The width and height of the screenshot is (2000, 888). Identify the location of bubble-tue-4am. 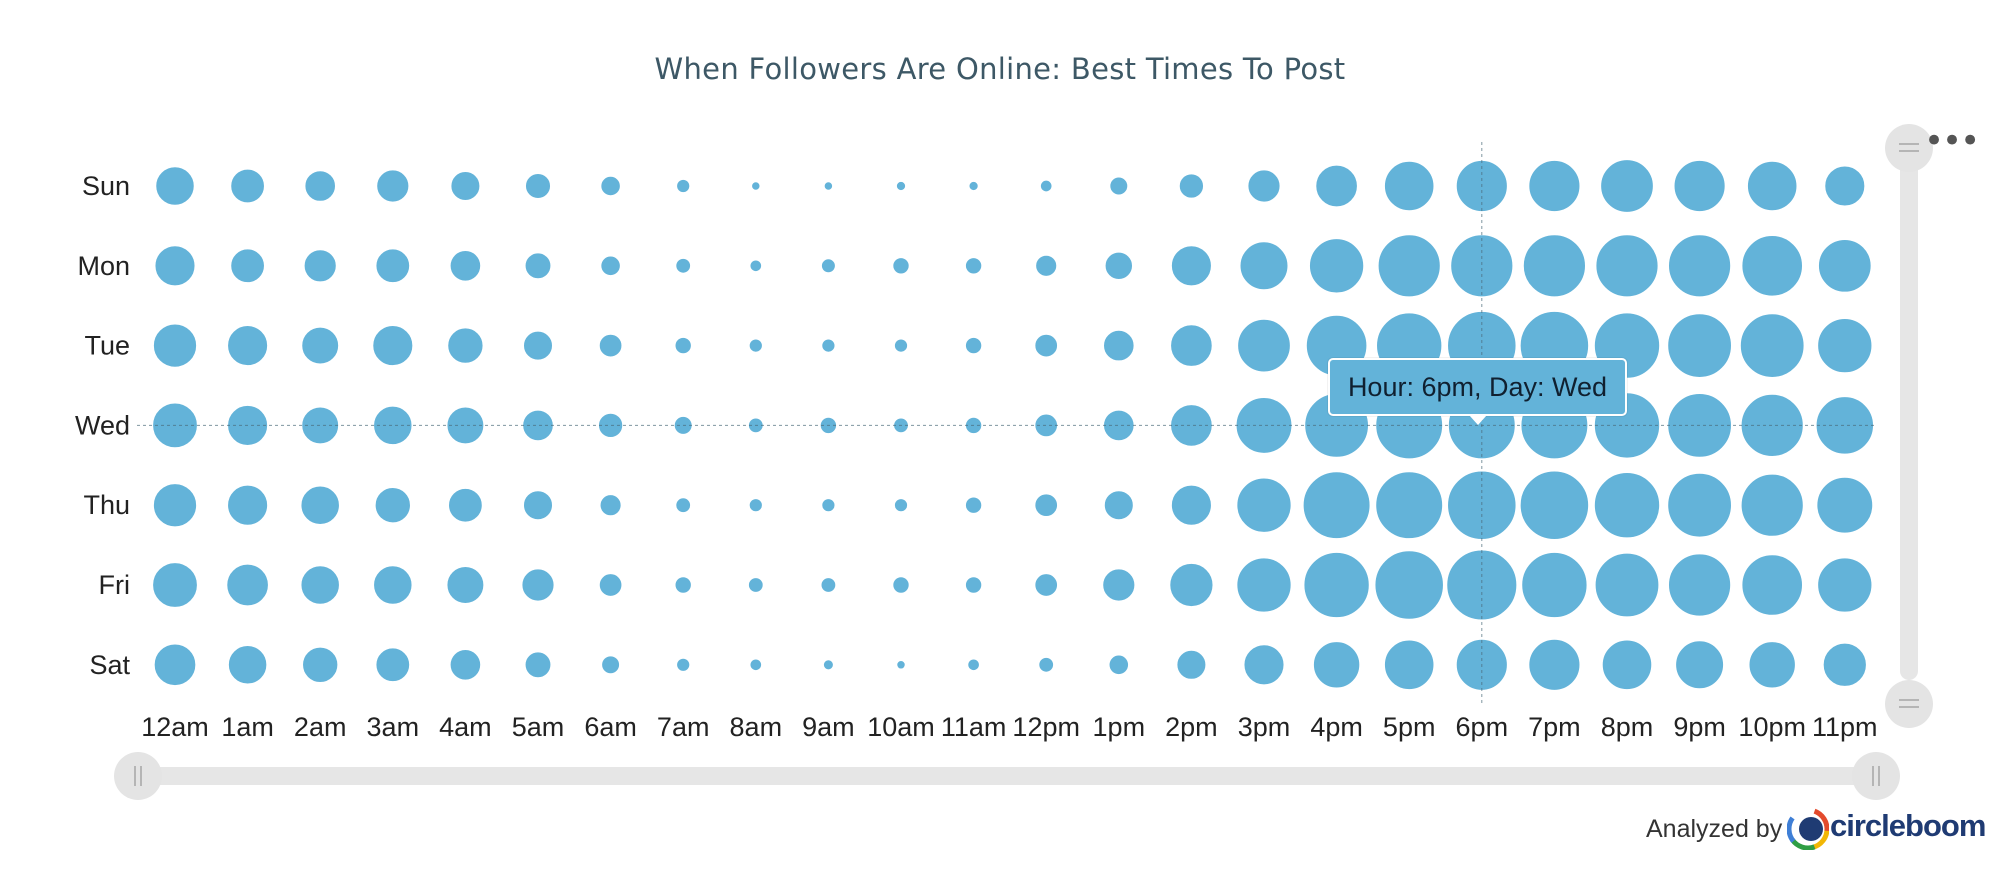
(465, 345).